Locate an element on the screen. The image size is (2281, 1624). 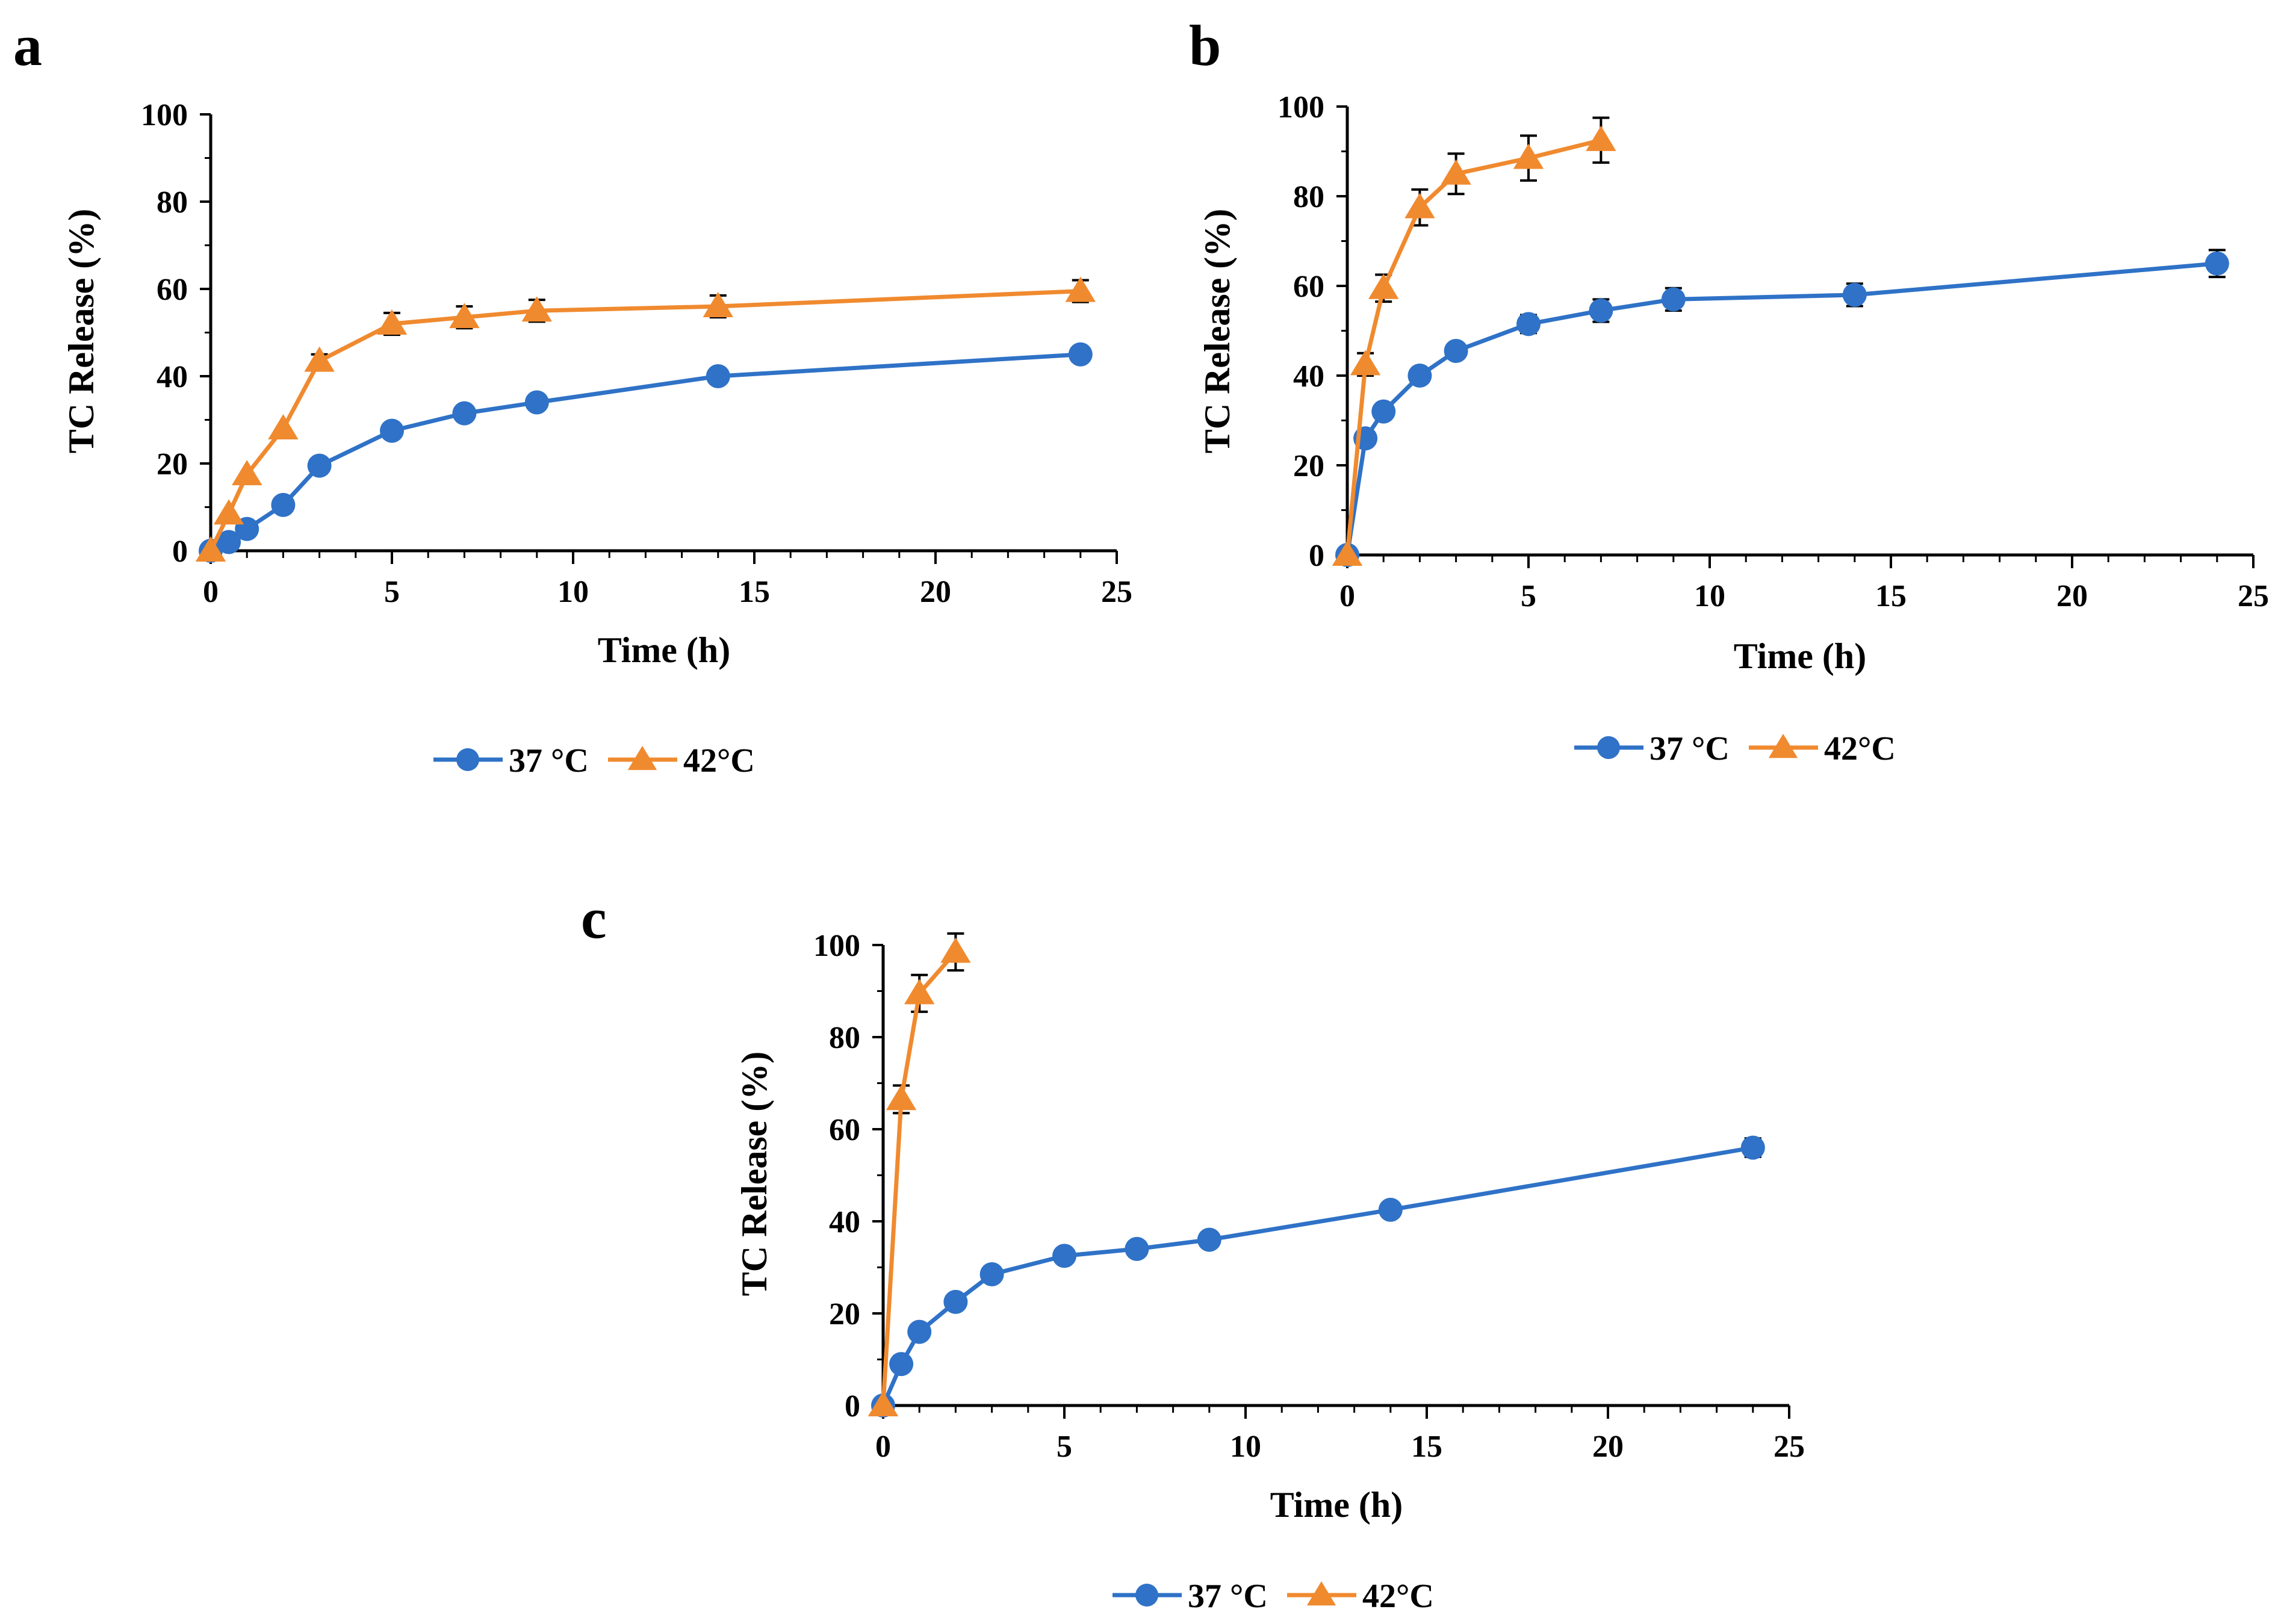
x-tick-label: 25 is located at coordinates (1116, 592).